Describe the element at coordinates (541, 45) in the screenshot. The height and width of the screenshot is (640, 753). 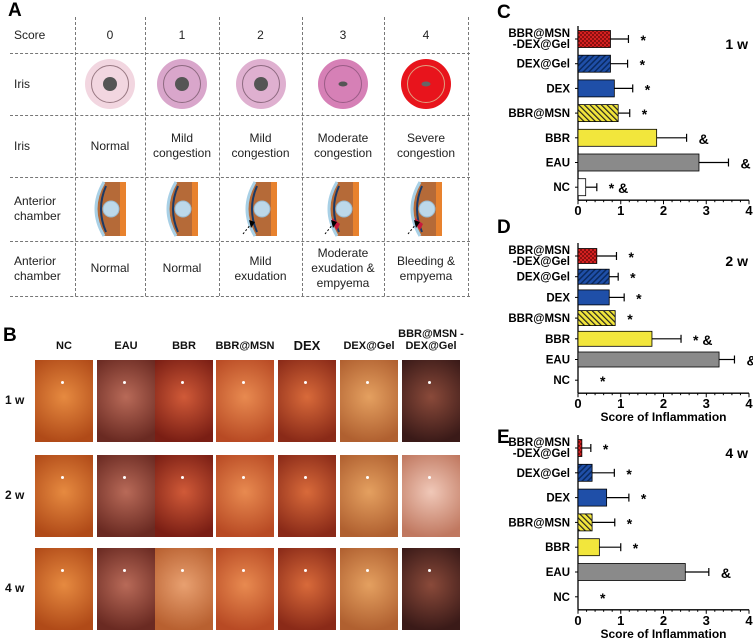
I see `category-label-line: -DEX@Gel` at that location.